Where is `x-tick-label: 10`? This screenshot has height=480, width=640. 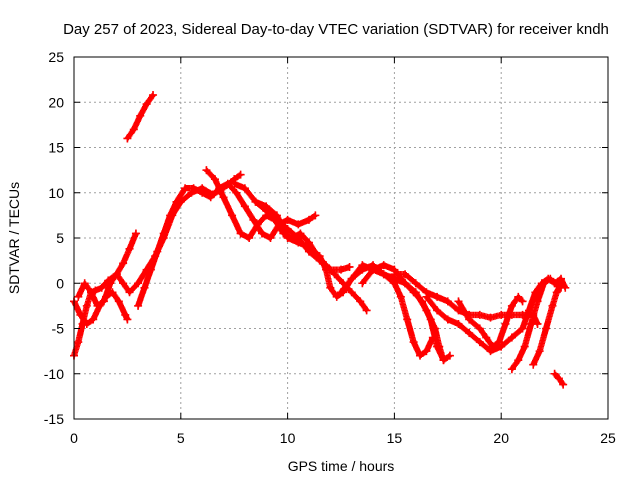
x-tick-label: 10 is located at coordinates (288, 438).